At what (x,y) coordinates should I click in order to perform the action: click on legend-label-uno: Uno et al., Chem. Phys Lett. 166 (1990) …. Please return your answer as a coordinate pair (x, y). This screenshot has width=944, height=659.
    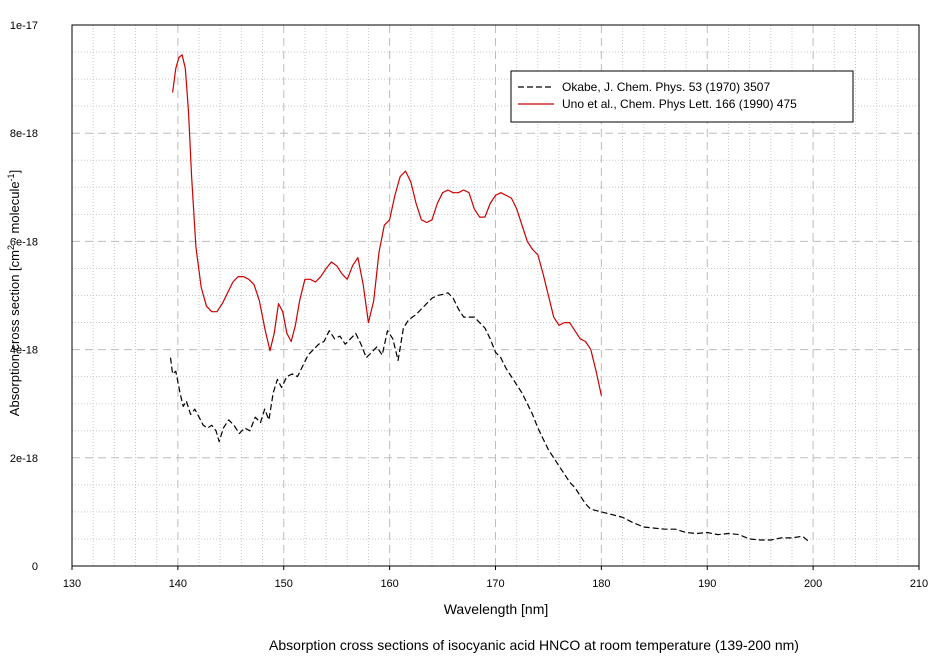
    Looking at the image, I should click on (679, 104).